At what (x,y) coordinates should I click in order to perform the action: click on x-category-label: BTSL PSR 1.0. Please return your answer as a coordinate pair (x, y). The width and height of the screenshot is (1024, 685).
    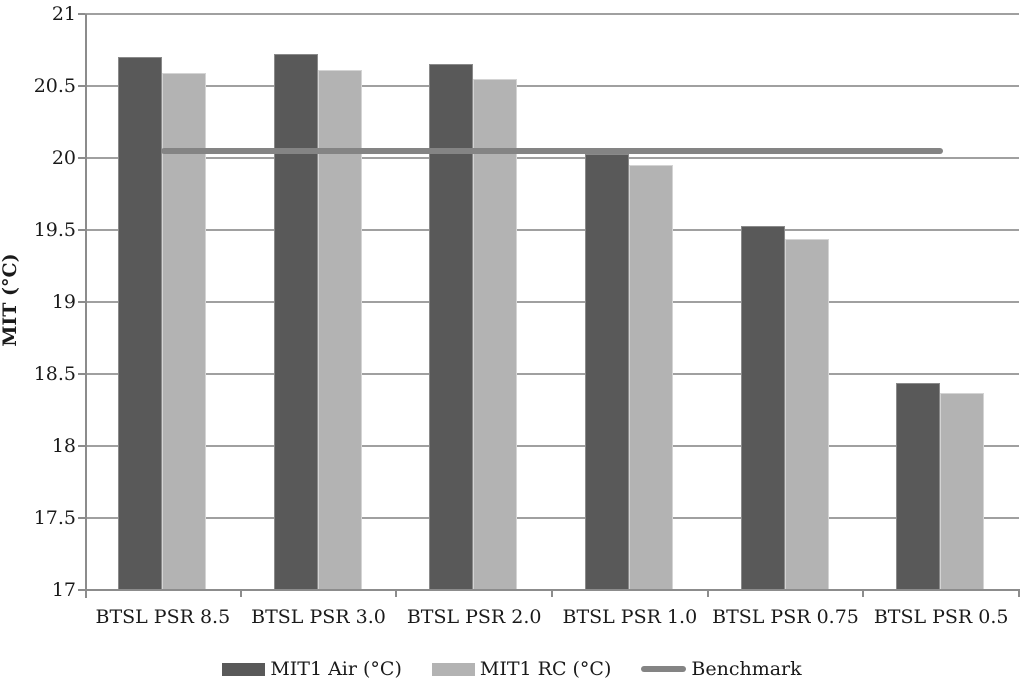
    Looking at the image, I should click on (630, 617).